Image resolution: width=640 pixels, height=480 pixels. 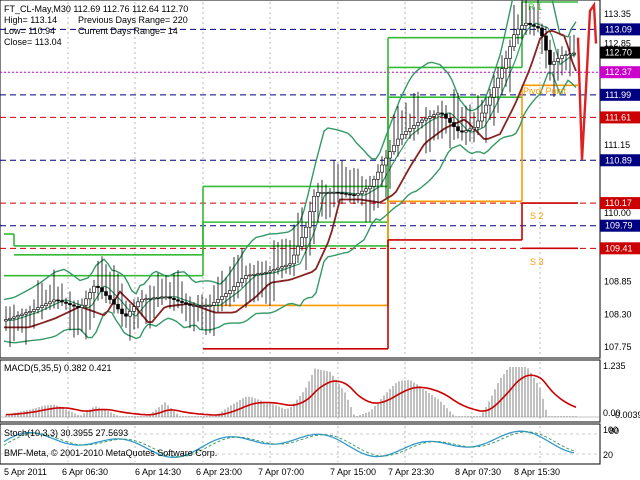 I want to click on stoch-tick-80: 80, so click(x=614, y=431).